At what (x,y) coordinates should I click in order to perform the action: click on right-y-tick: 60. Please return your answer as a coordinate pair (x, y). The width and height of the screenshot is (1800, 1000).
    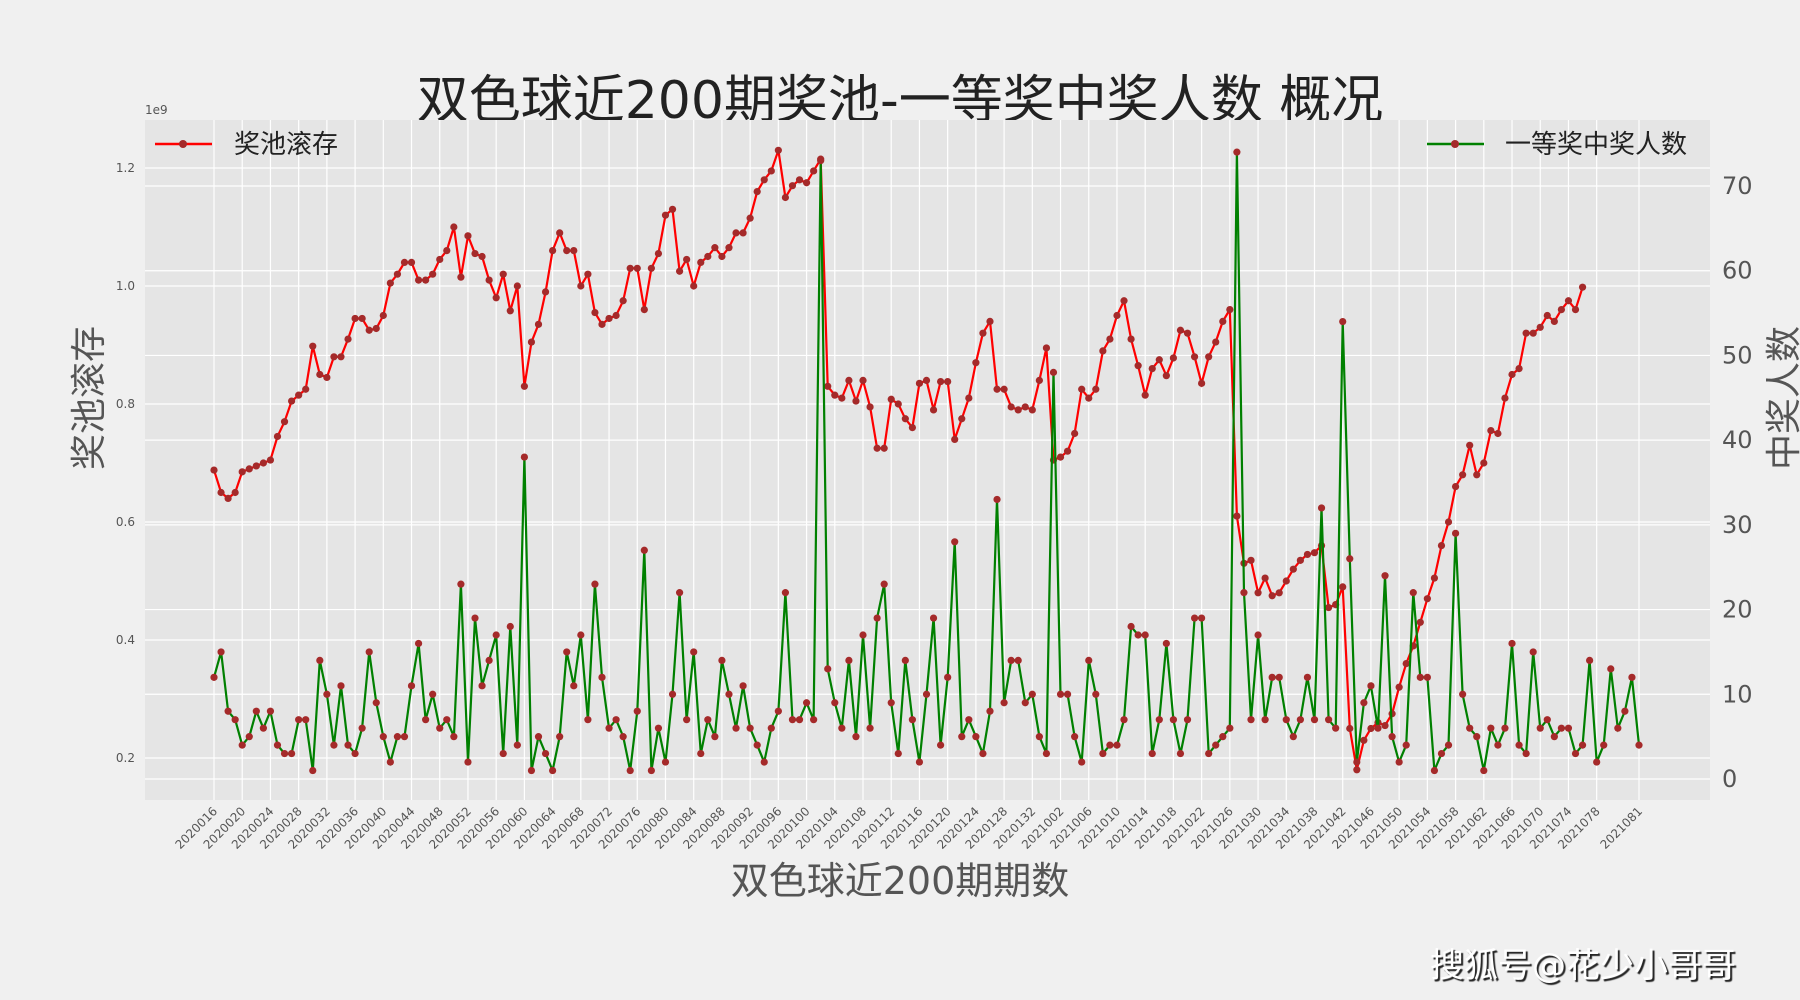
    Looking at the image, I should click on (1737, 271).